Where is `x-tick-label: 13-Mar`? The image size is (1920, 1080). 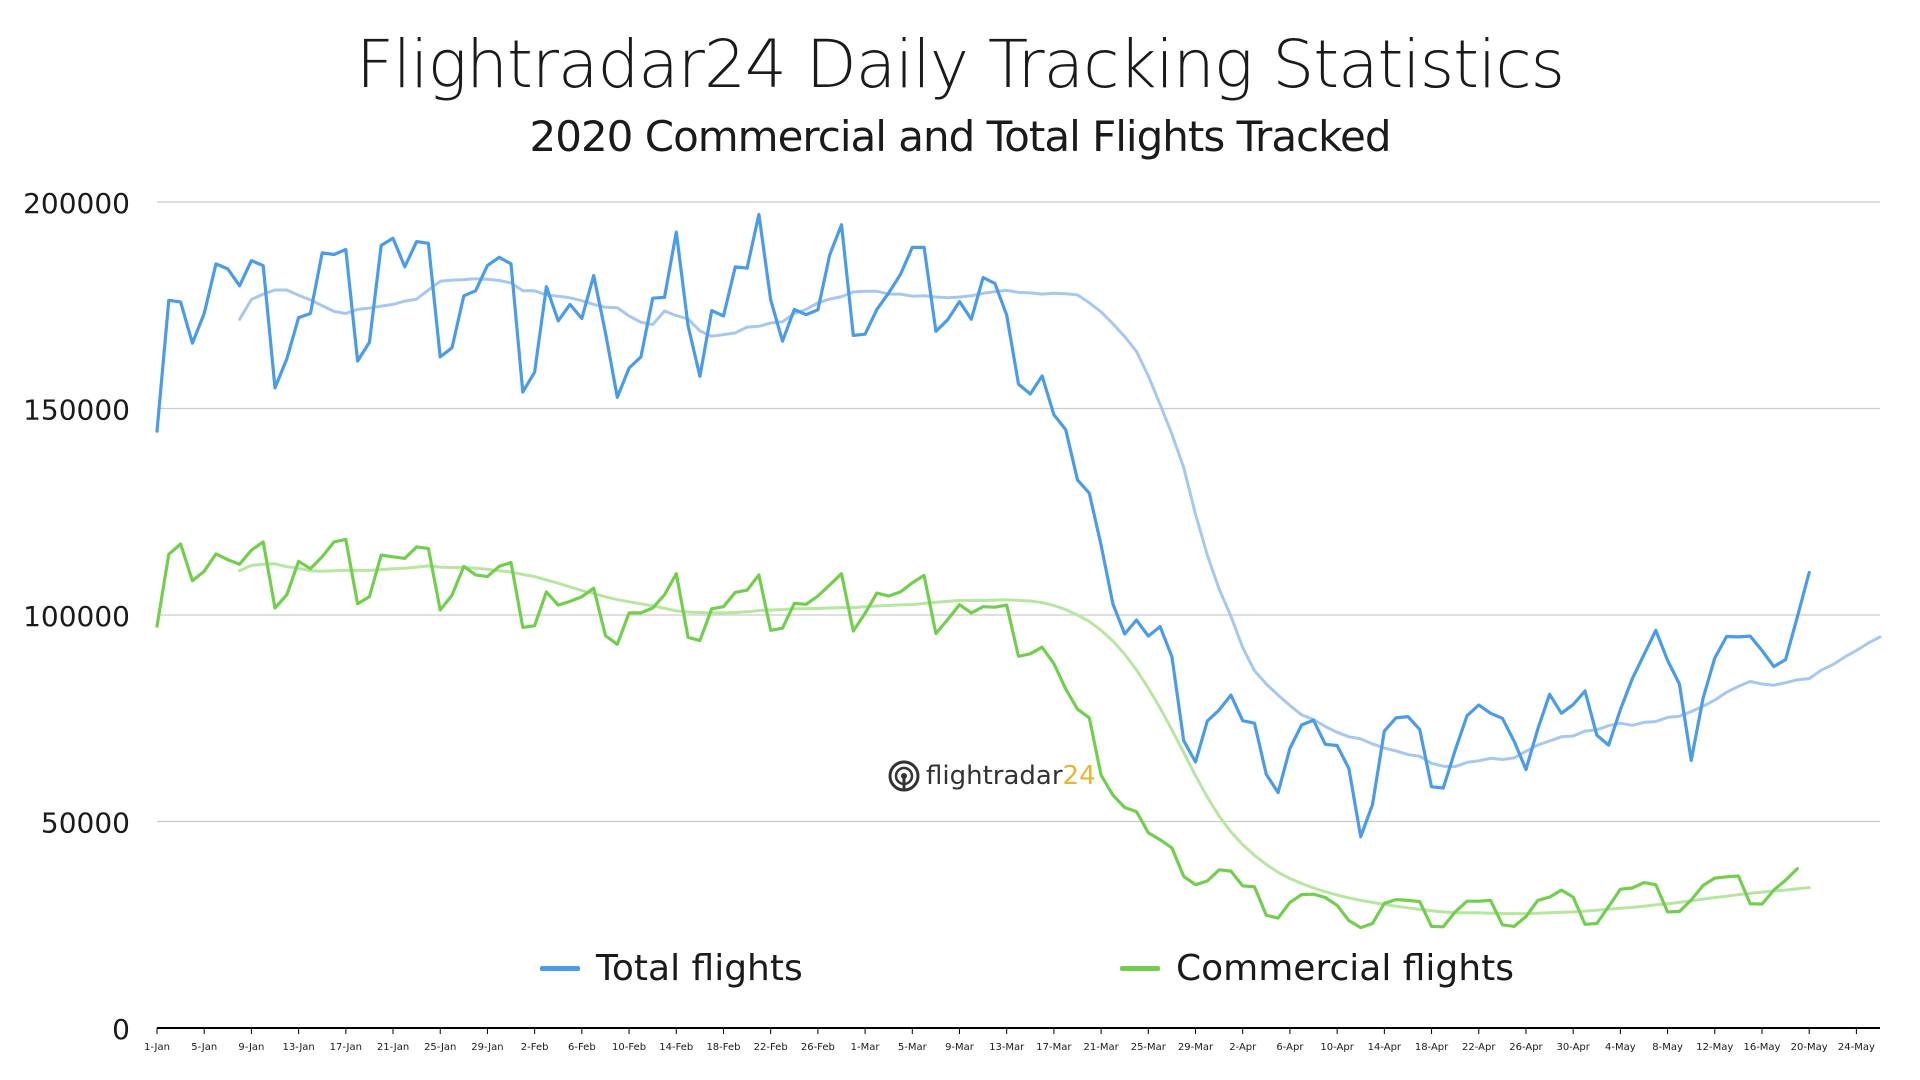 x-tick-label: 13-Mar is located at coordinates (1007, 1047).